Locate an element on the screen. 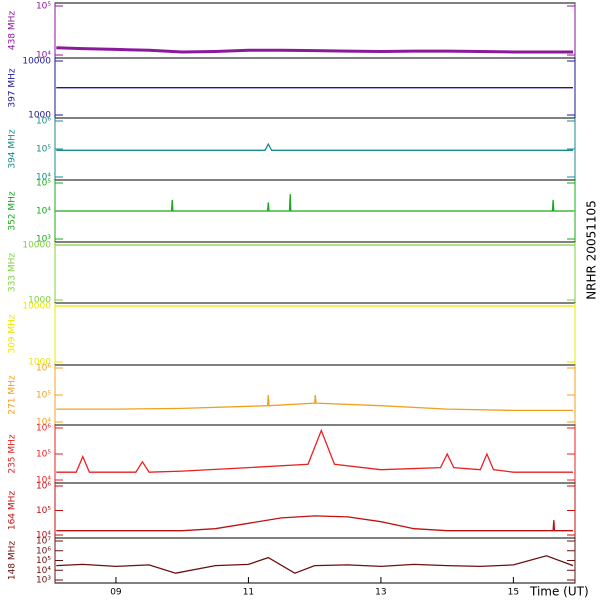 The height and width of the screenshot is (600, 600). x-tick-label: 13 is located at coordinates (380, 593).